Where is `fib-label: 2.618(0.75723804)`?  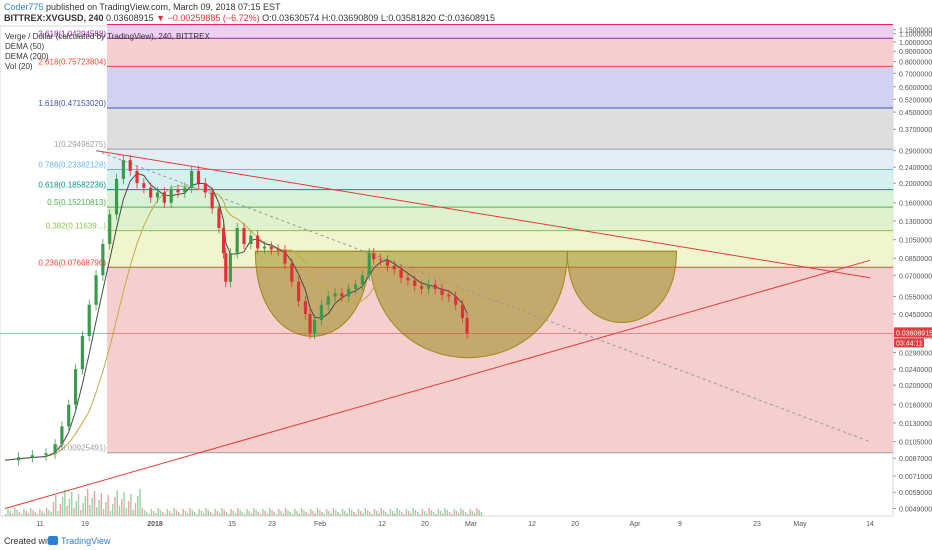
fib-label: 2.618(0.75723804) is located at coordinates (72, 61).